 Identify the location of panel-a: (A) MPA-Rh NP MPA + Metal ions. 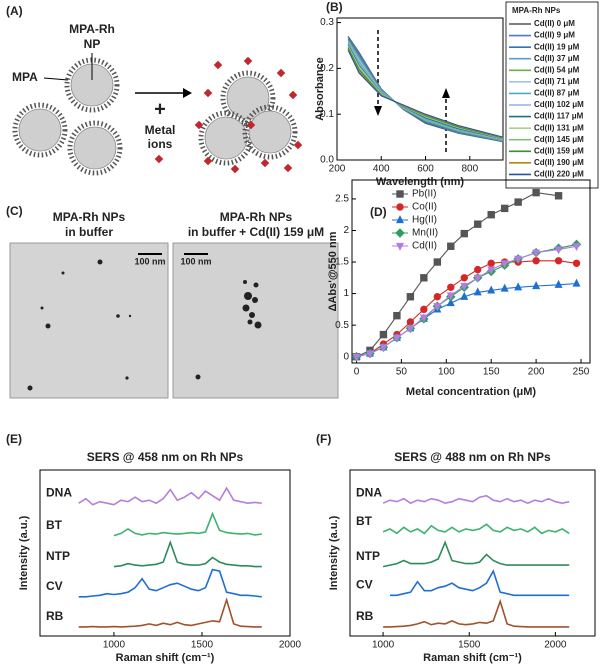
(154, 88).